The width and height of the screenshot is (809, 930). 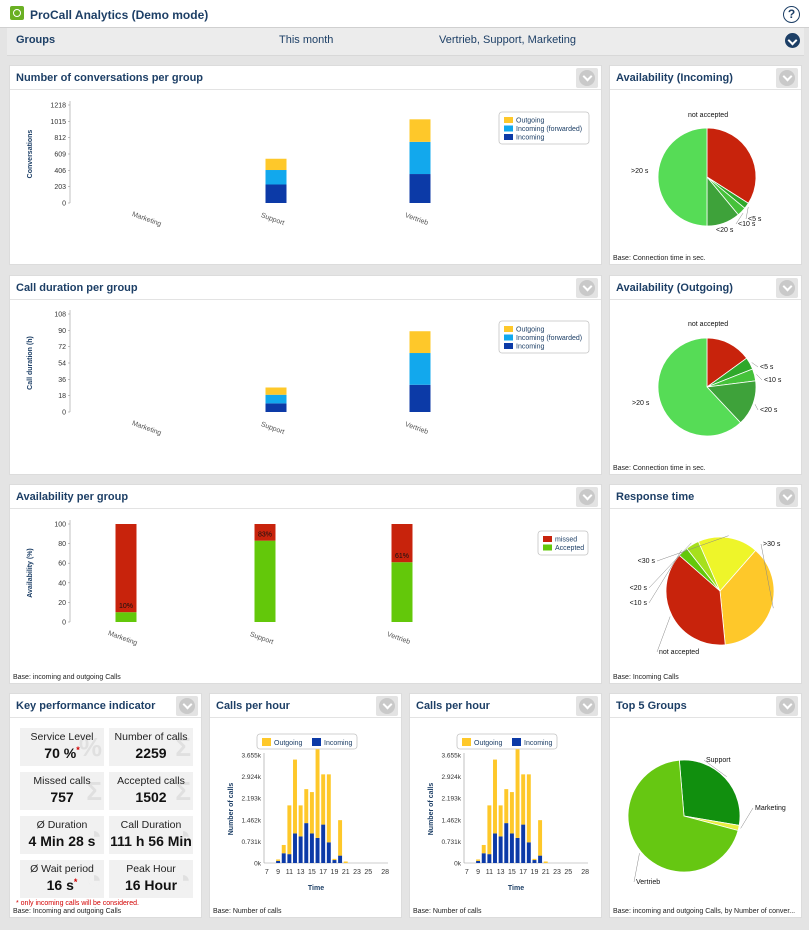 I want to click on x-tick-label: Marketing, so click(x=146, y=219).